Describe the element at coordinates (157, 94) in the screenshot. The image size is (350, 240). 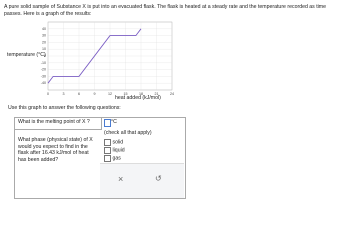
I see `x-tick-label: 21` at that location.